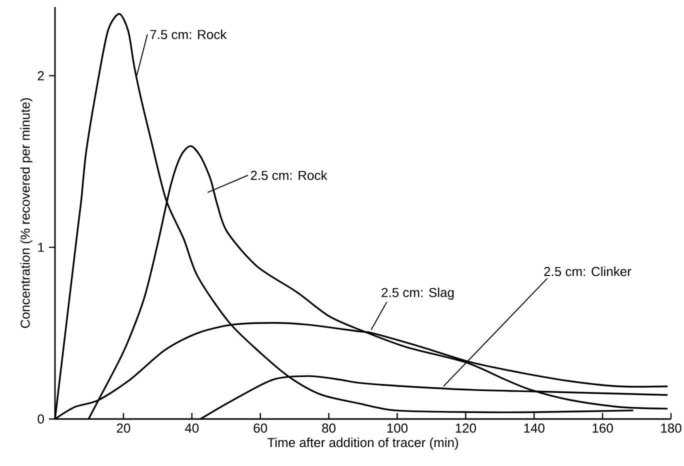 This screenshot has height=466, width=684. What do you see at coordinates (26, 213) in the screenshot?
I see `y-axis-title: Concentration (% recovered per minute)` at bounding box center [26, 213].